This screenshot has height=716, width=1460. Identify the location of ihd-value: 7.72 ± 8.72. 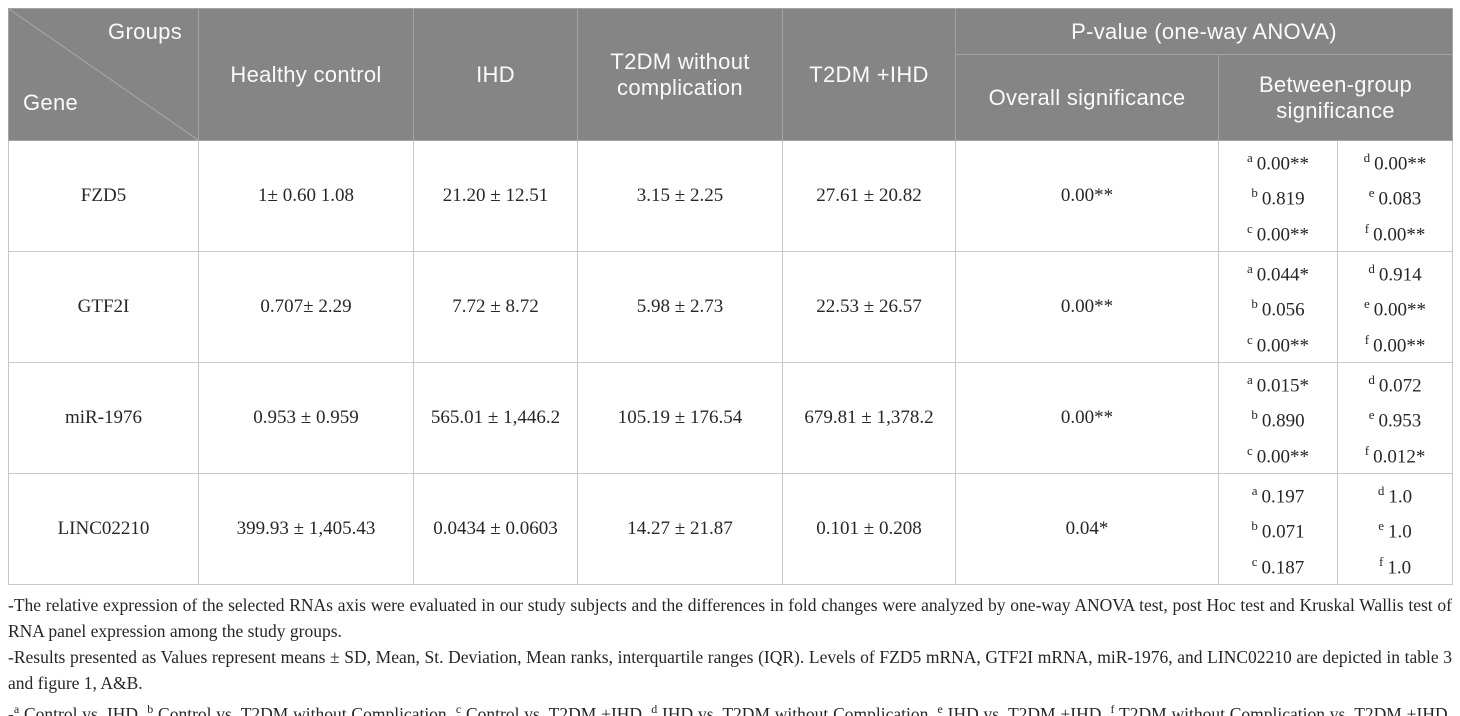
(495, 306).